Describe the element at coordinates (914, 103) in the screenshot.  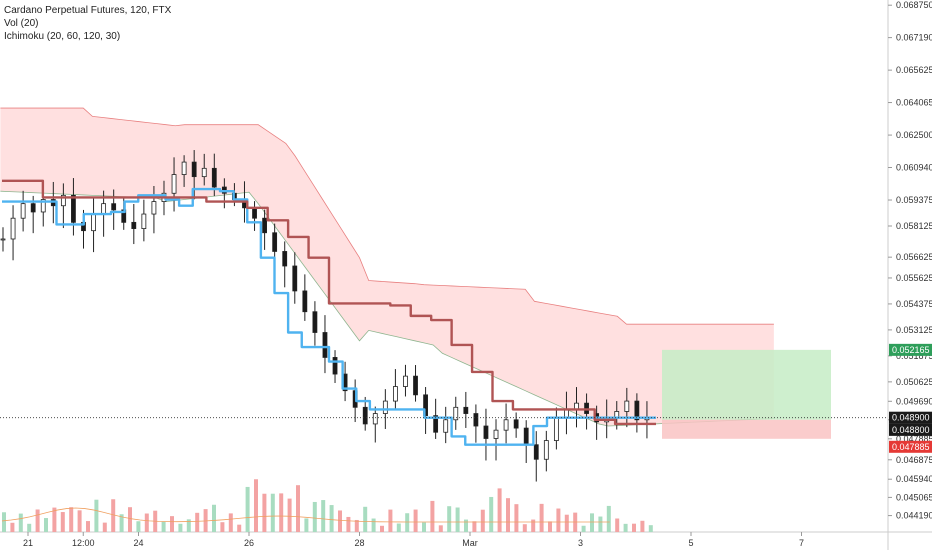
I see `y-tick-label: 0.064065` at that location.